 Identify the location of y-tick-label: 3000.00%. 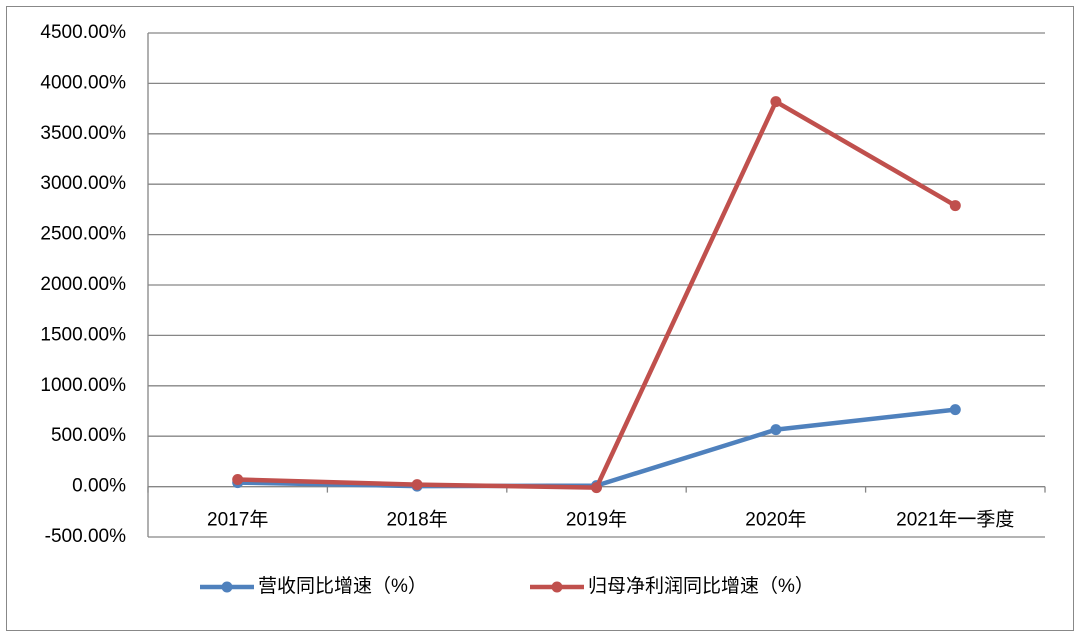
(83, 183).